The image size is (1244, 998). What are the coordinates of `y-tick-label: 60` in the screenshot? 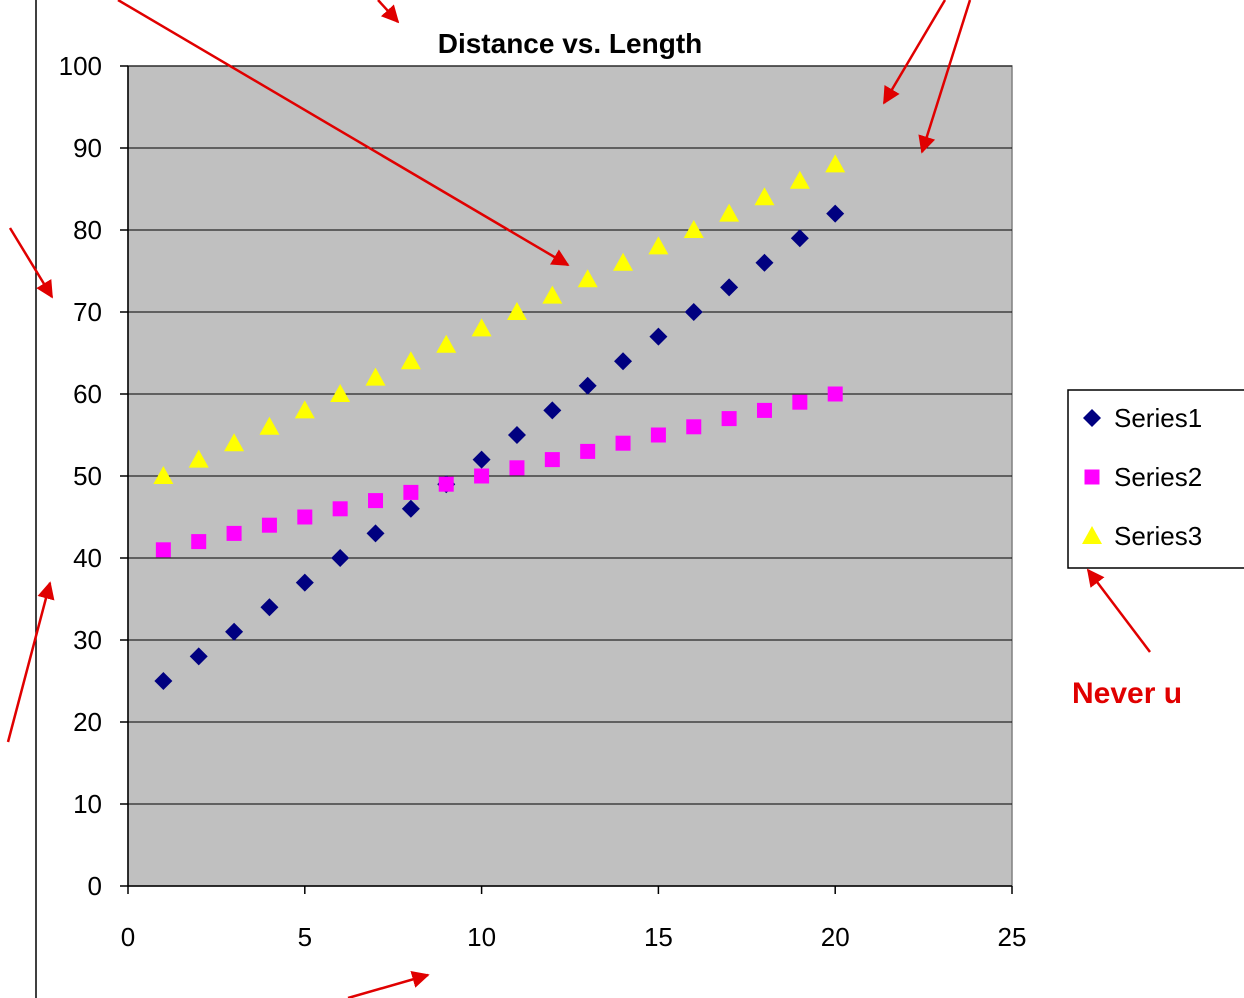 It's located at (87, 394).